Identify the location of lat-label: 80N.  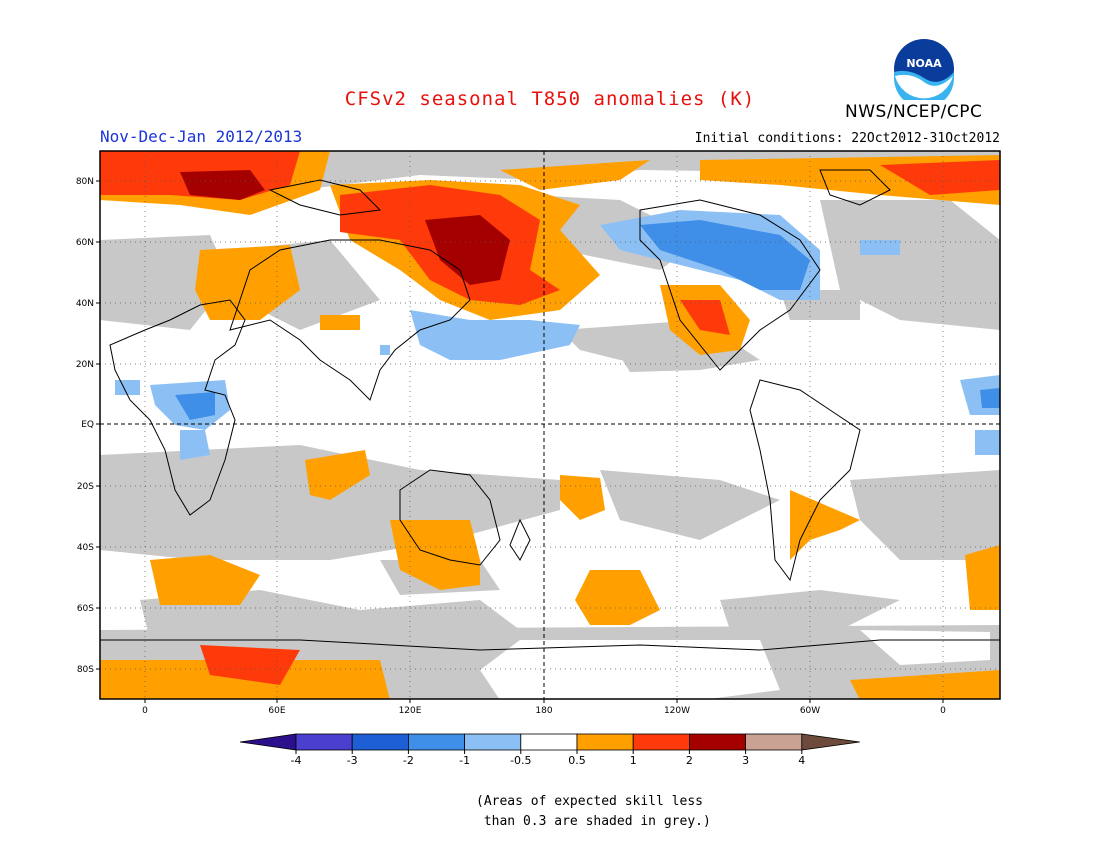
(85, 182).